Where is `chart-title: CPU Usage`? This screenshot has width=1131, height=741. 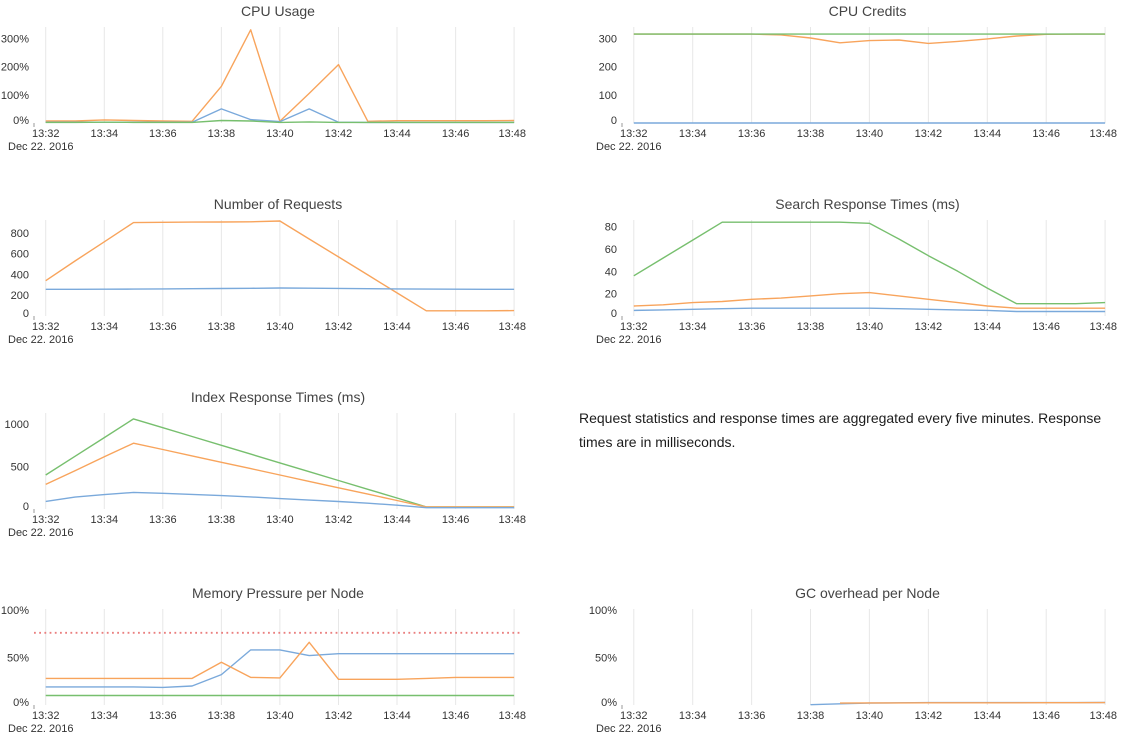
chart-title: CPU Usage is located at coordinates (278, 11).